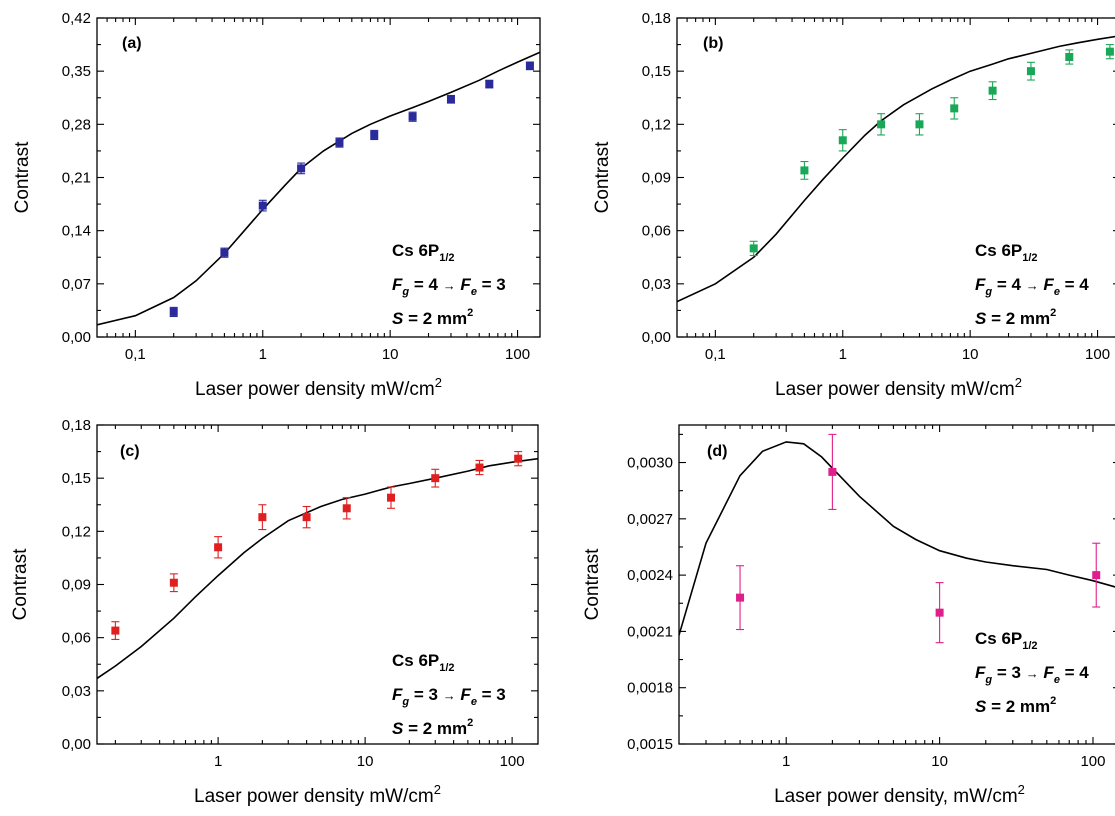  Describe the element at coordinates (899, 794) in the screenshot. I see `x-axis-label: Laser power density, mW/cm2` at that location.